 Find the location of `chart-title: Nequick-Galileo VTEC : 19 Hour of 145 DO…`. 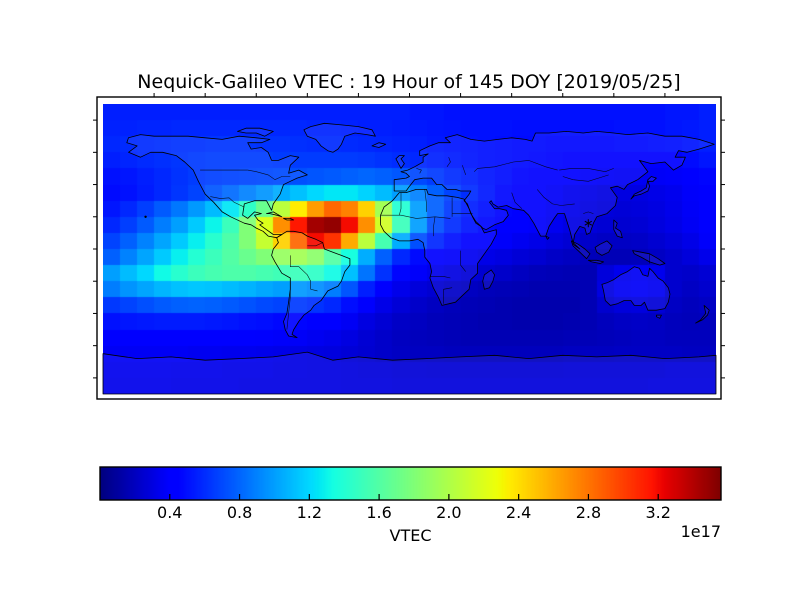

chart-title: Nequick-Galileo VTEC : 19 Hour of 145 DO… is located at coordinates (409, 82).